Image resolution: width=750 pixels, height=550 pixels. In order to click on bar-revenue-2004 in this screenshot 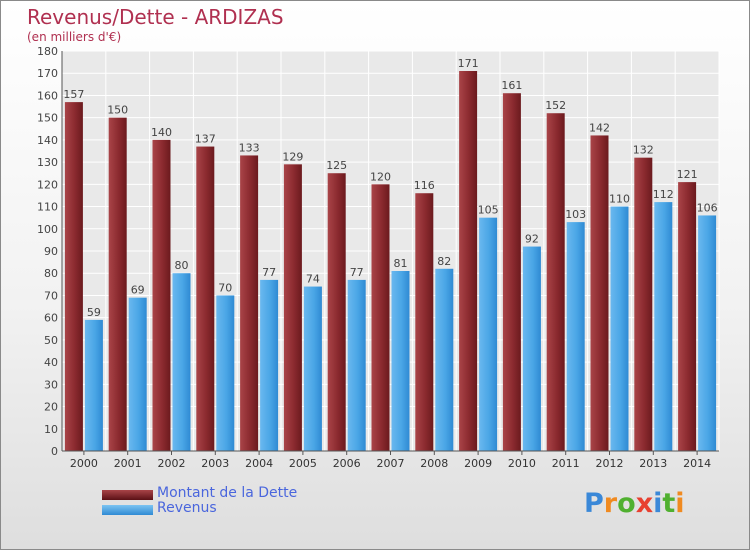, I will do `click(269, 365)`.